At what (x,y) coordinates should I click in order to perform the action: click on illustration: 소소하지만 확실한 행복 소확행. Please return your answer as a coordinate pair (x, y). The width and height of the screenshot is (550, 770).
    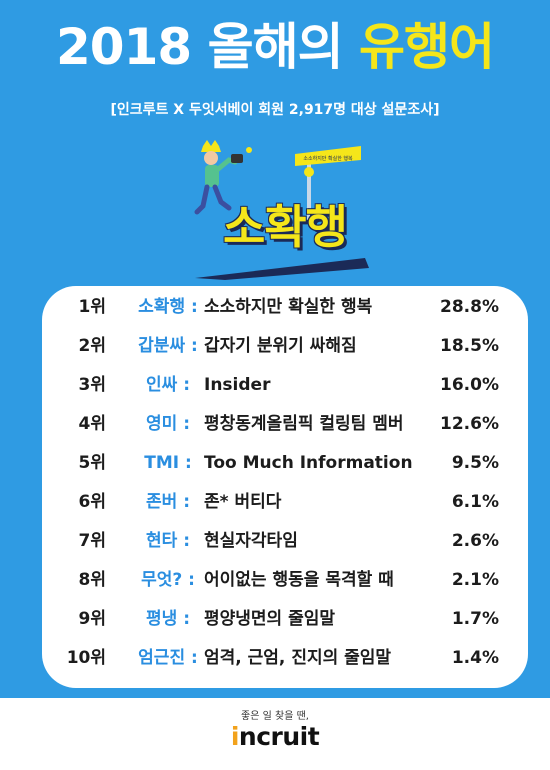
    Looking at the image, I should click on (285, 210).